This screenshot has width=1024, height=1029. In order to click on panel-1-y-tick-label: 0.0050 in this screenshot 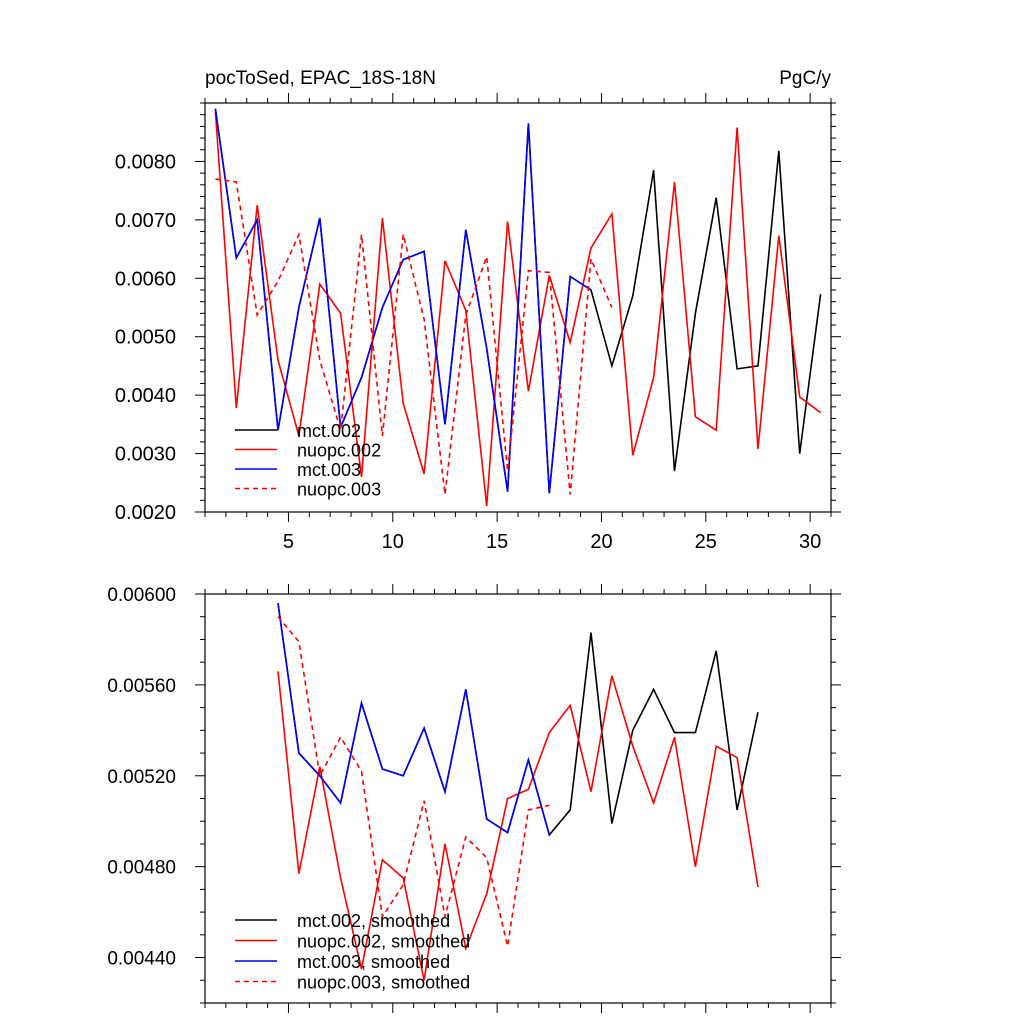, I will do `click(145, 338)`.